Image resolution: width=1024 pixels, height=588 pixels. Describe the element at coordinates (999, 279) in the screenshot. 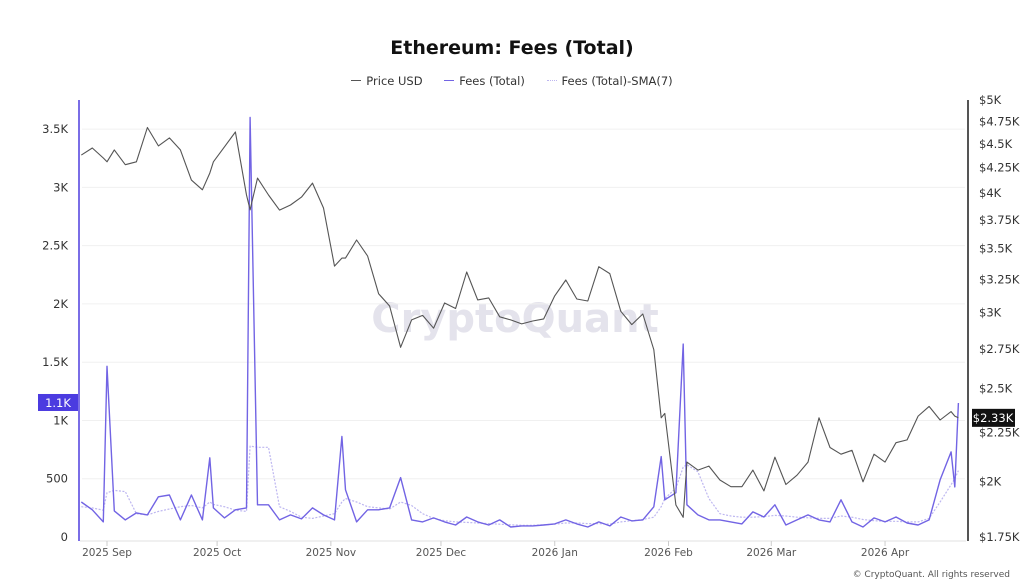

I see `y-right-tick-label: $3.25K` at that location.